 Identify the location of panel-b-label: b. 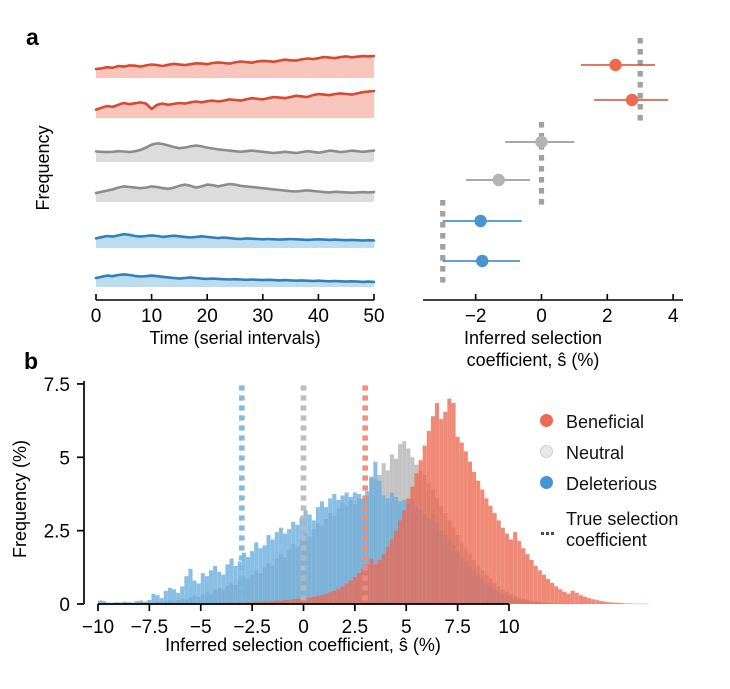
(31, 361).